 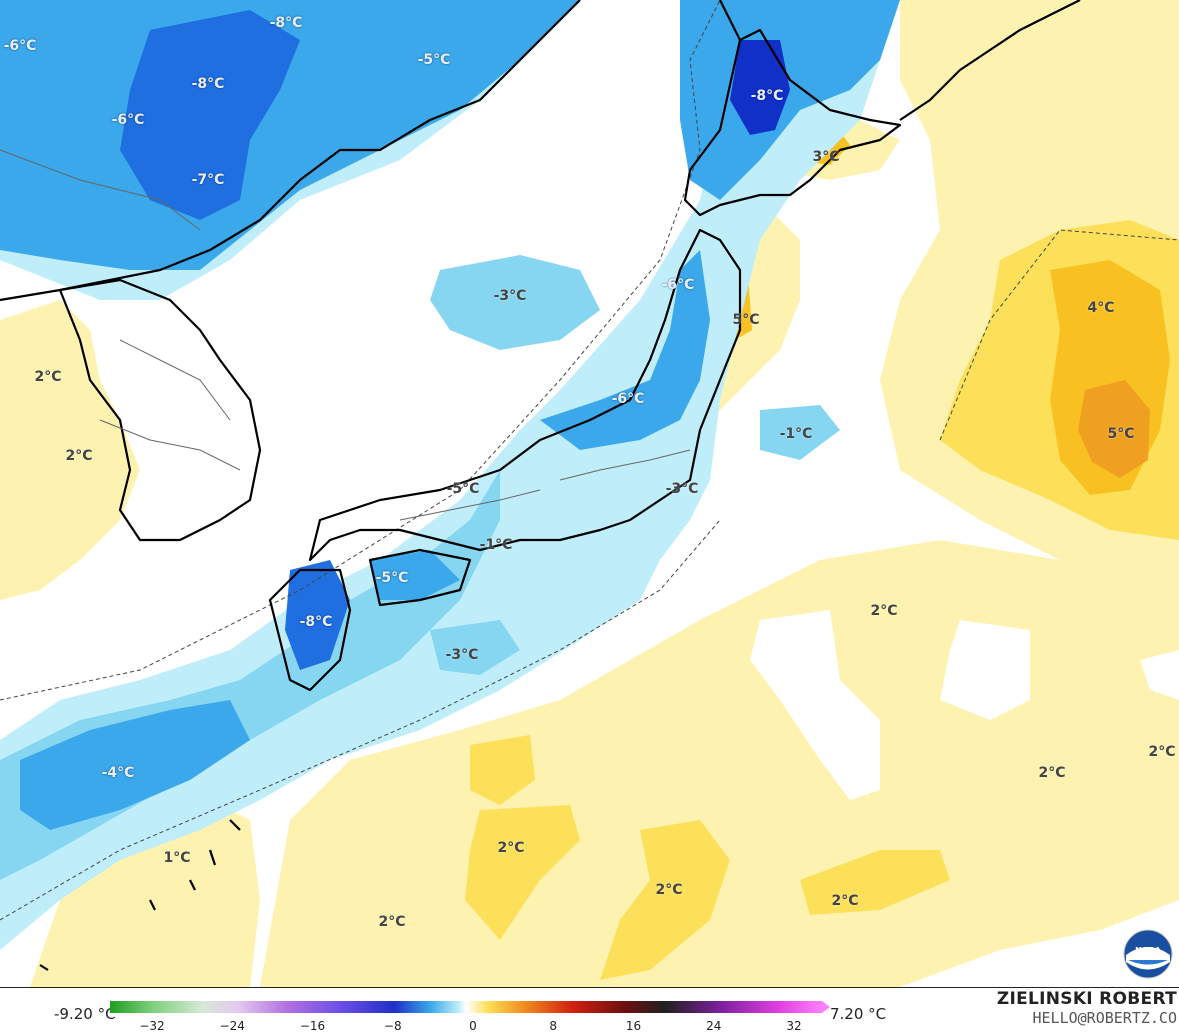 What do you see at coordinates (177, 858) in the screenshot?
I see `contour-value-label: 1°C` at bounding box center [177, 858].